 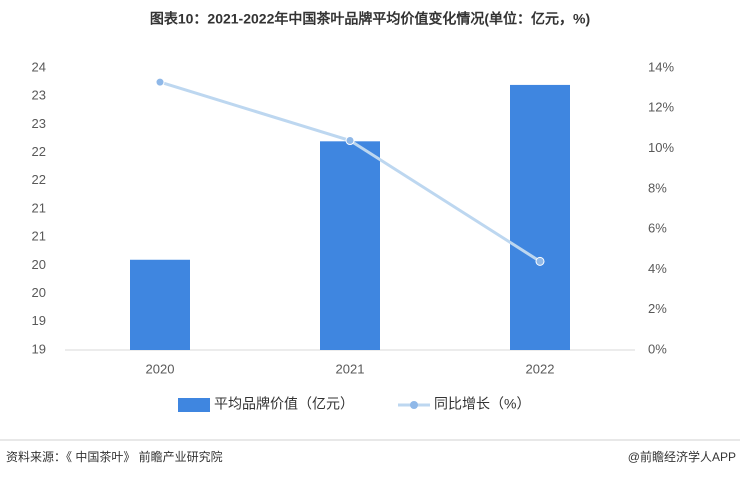 I want to click on y2-tick-label: 6%, so click(x=657, y=228).